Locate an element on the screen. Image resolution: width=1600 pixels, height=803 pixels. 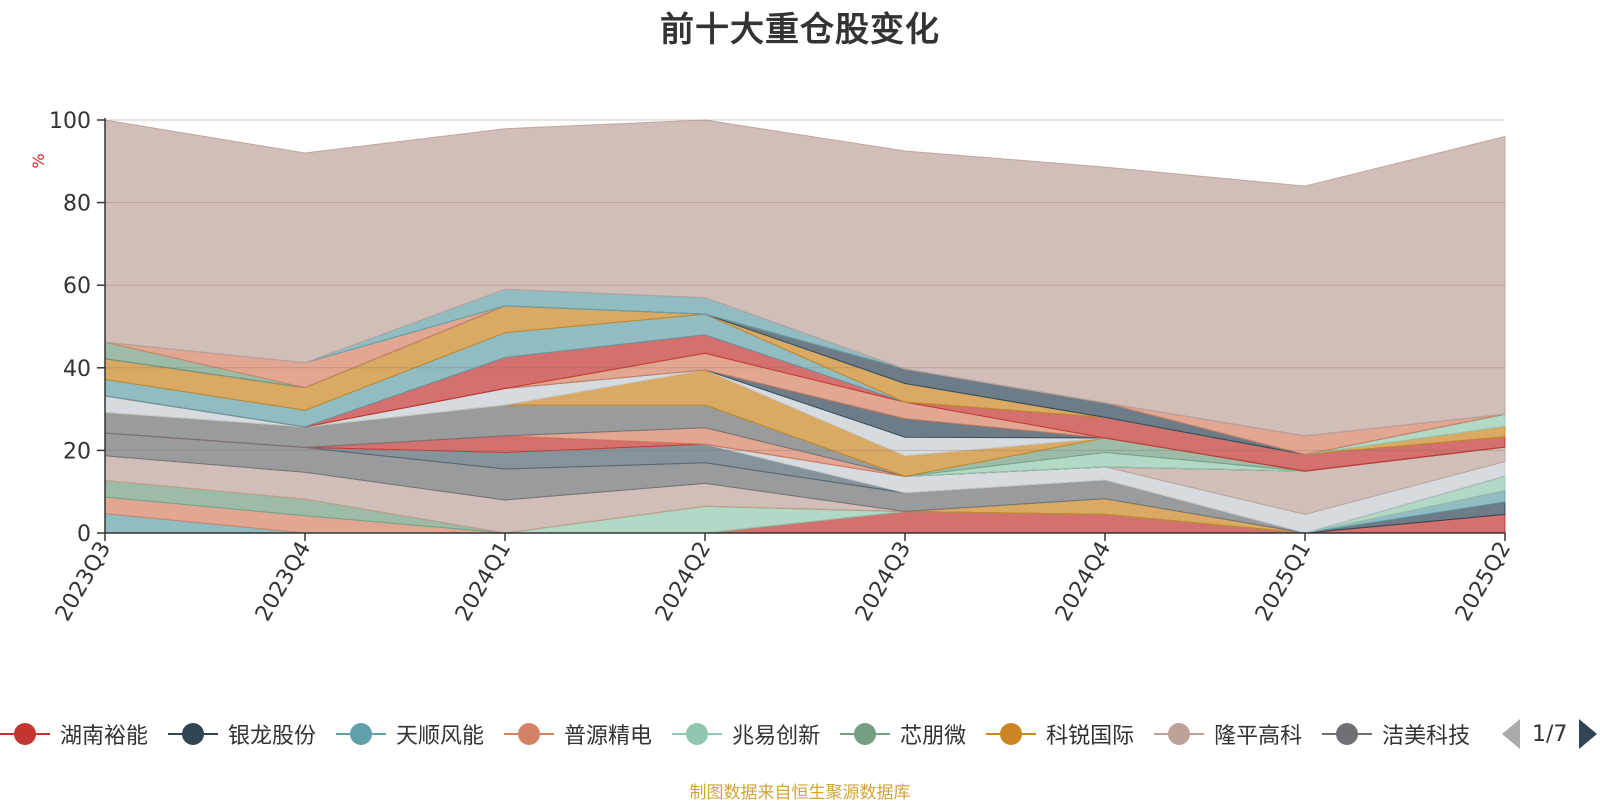
chart-legend: 湖南裕能 银龙股份 天顺风能 普源精电 兆易创新 芯朋微 科锐国际 隆平高科 洁美科技 is located at coordinates (745, 734).